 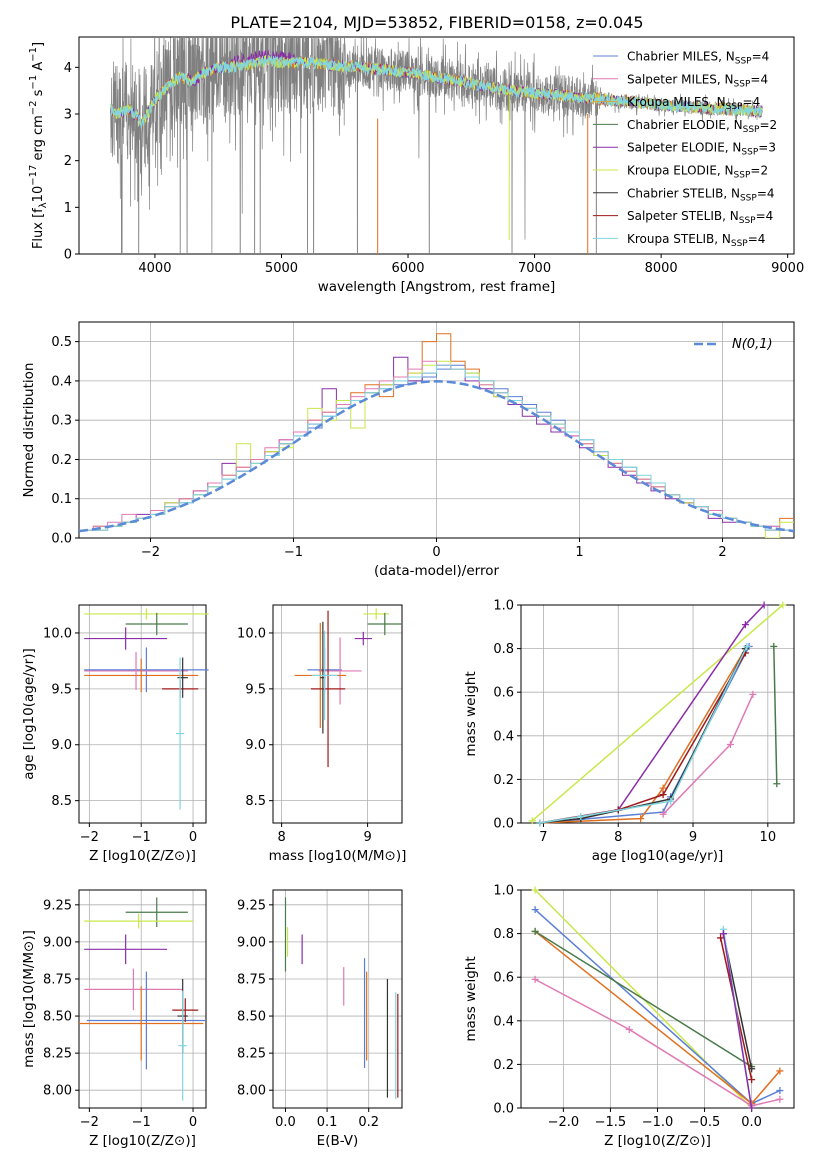 What do you see at coordinates (33, 175) in the screenshot?
I see `y-label-part: −17` at bounding box center [33, 175].